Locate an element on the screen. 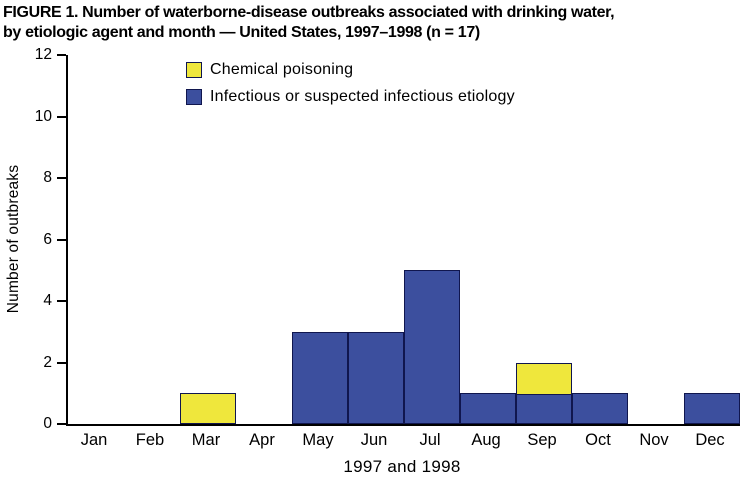  month-label: Jun is located at coordinates (374, 440).